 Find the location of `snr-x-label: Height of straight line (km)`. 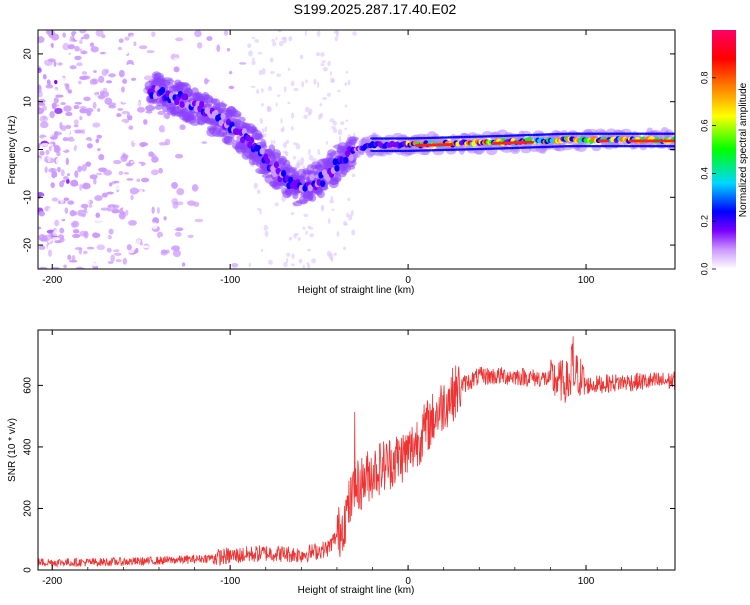

snr-x-label: Height of straight line (km) is located at coordinates (356, 590).